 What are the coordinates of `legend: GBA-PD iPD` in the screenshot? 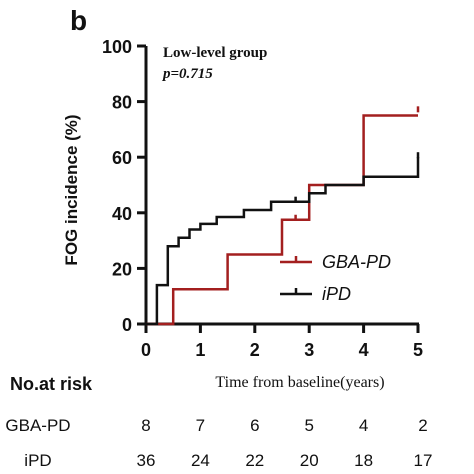 It's located at (335, 278).